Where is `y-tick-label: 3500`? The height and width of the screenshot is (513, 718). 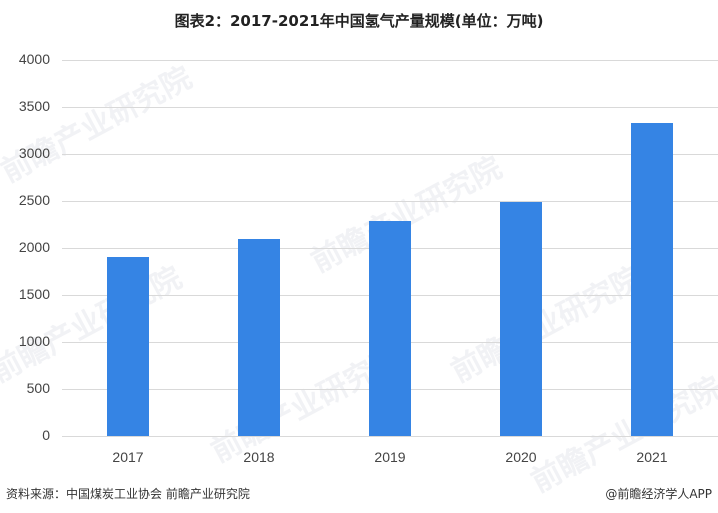
y-tick-label: 3500 is located at coordinates (34, 106).